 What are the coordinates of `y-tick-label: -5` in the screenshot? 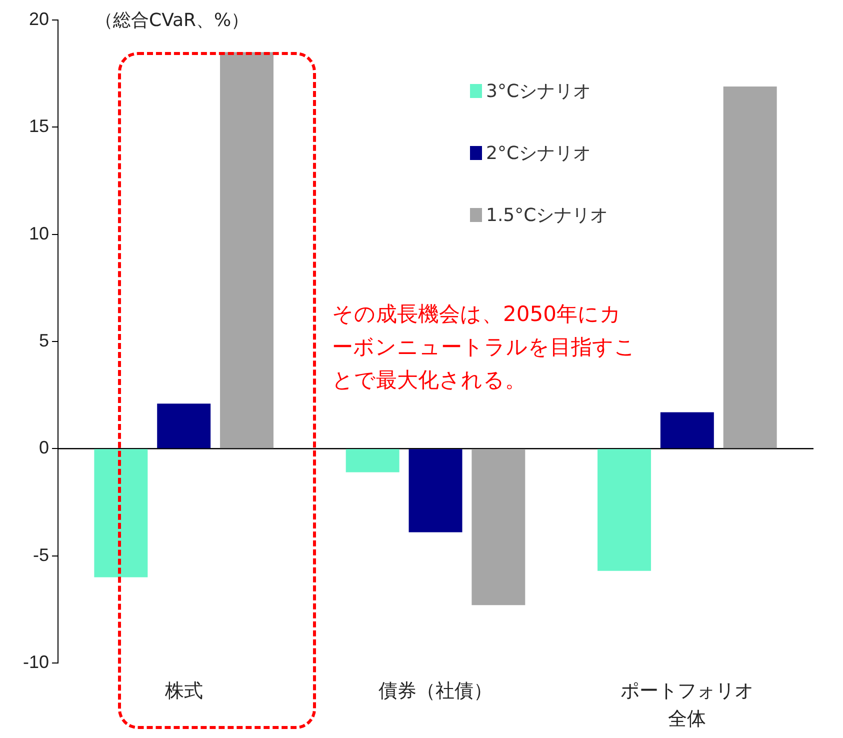 It's located at (41, 554).